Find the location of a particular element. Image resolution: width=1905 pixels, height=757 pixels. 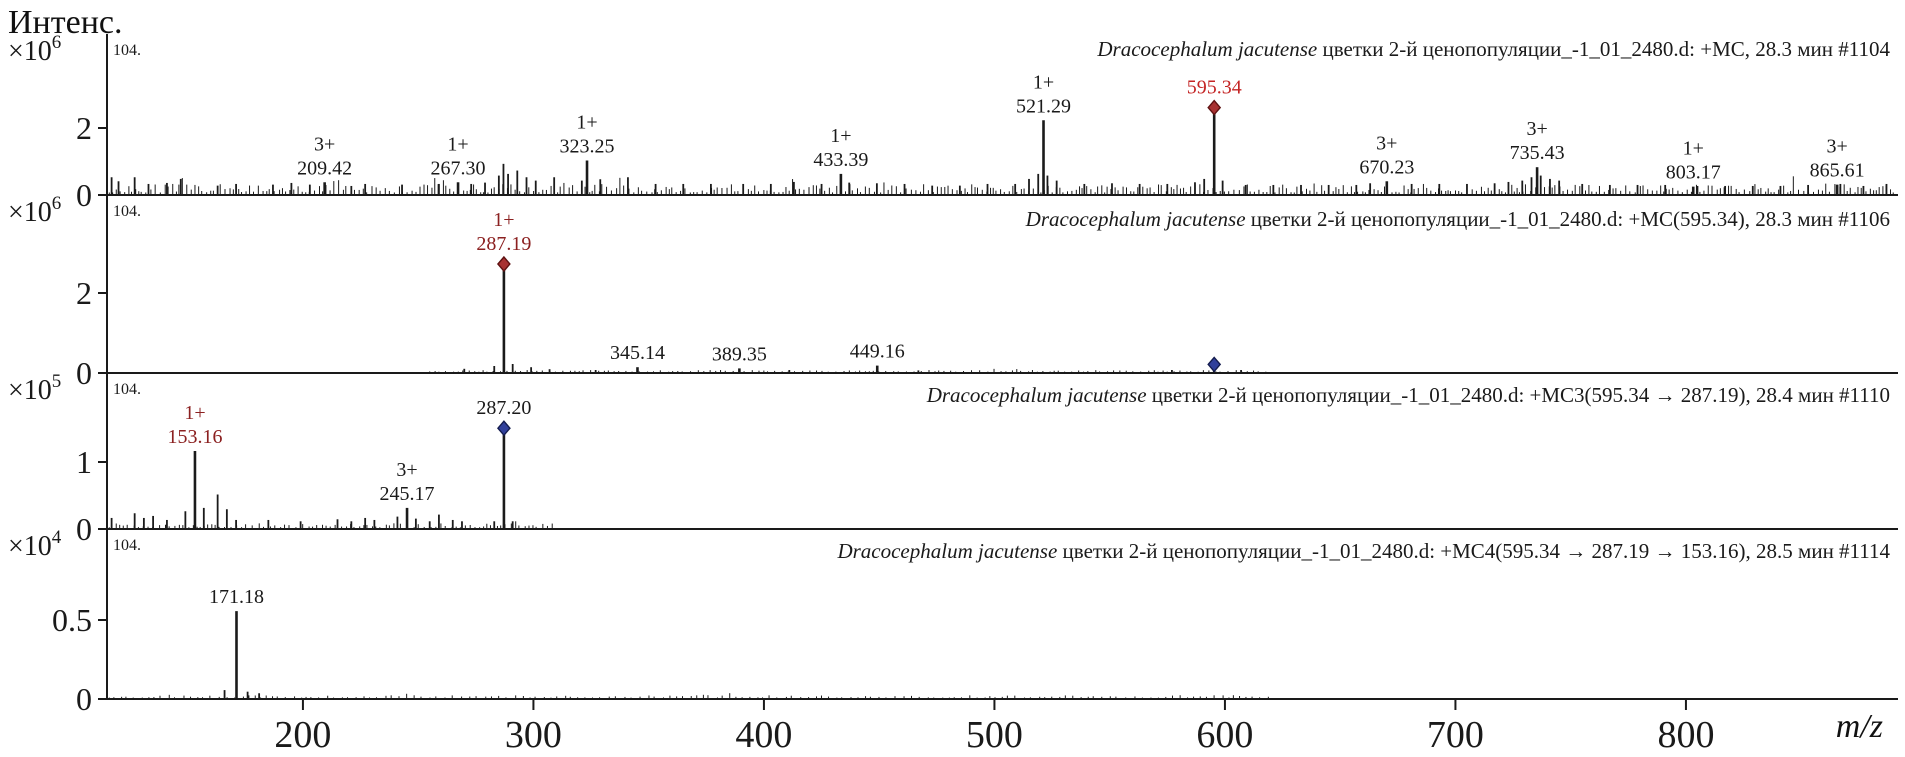

scale-label: ×10⁵ is located at coordinates (34, 388).